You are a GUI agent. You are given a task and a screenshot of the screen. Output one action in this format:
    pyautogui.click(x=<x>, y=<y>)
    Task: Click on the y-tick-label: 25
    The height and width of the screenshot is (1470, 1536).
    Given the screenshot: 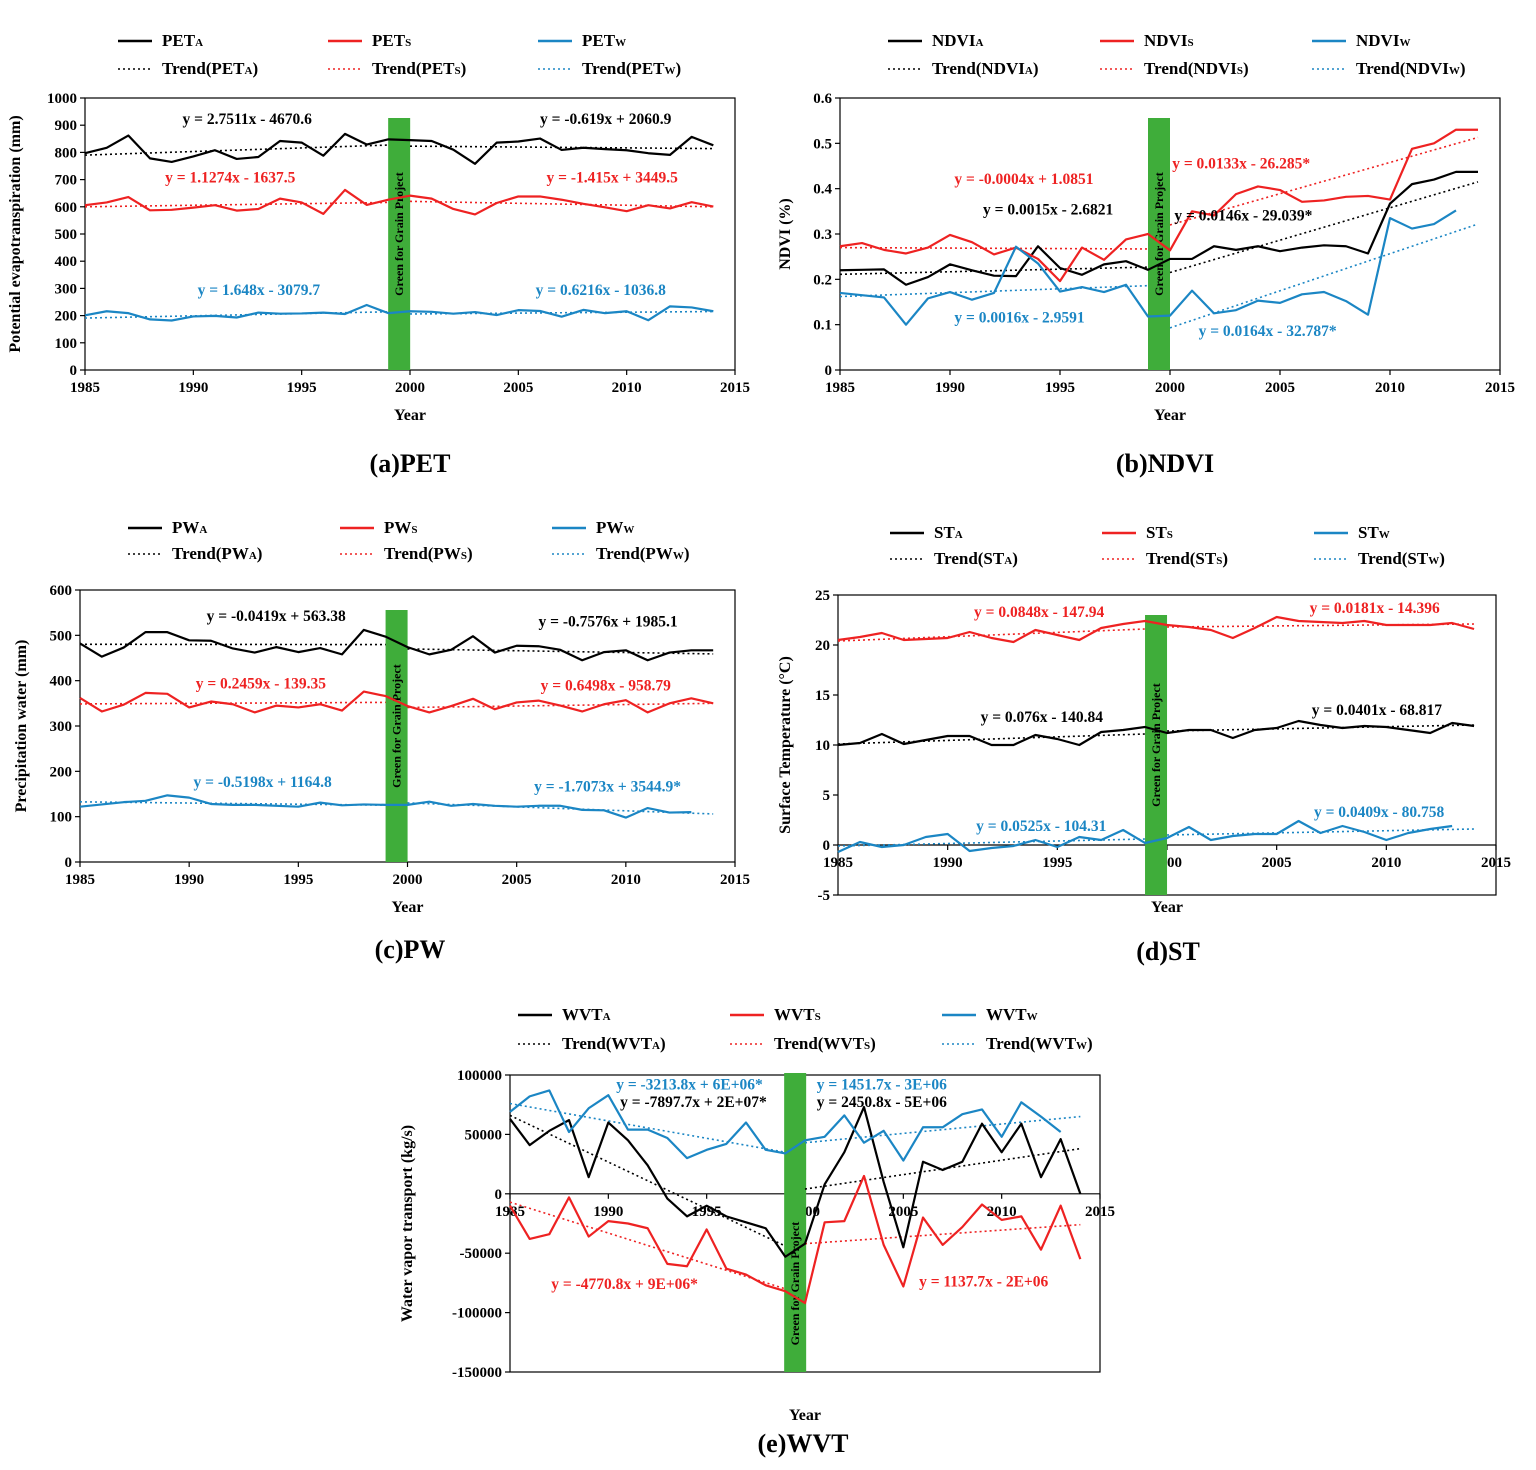 What is the action you would take?
    pyautogui.click(x=822, y=596)
    